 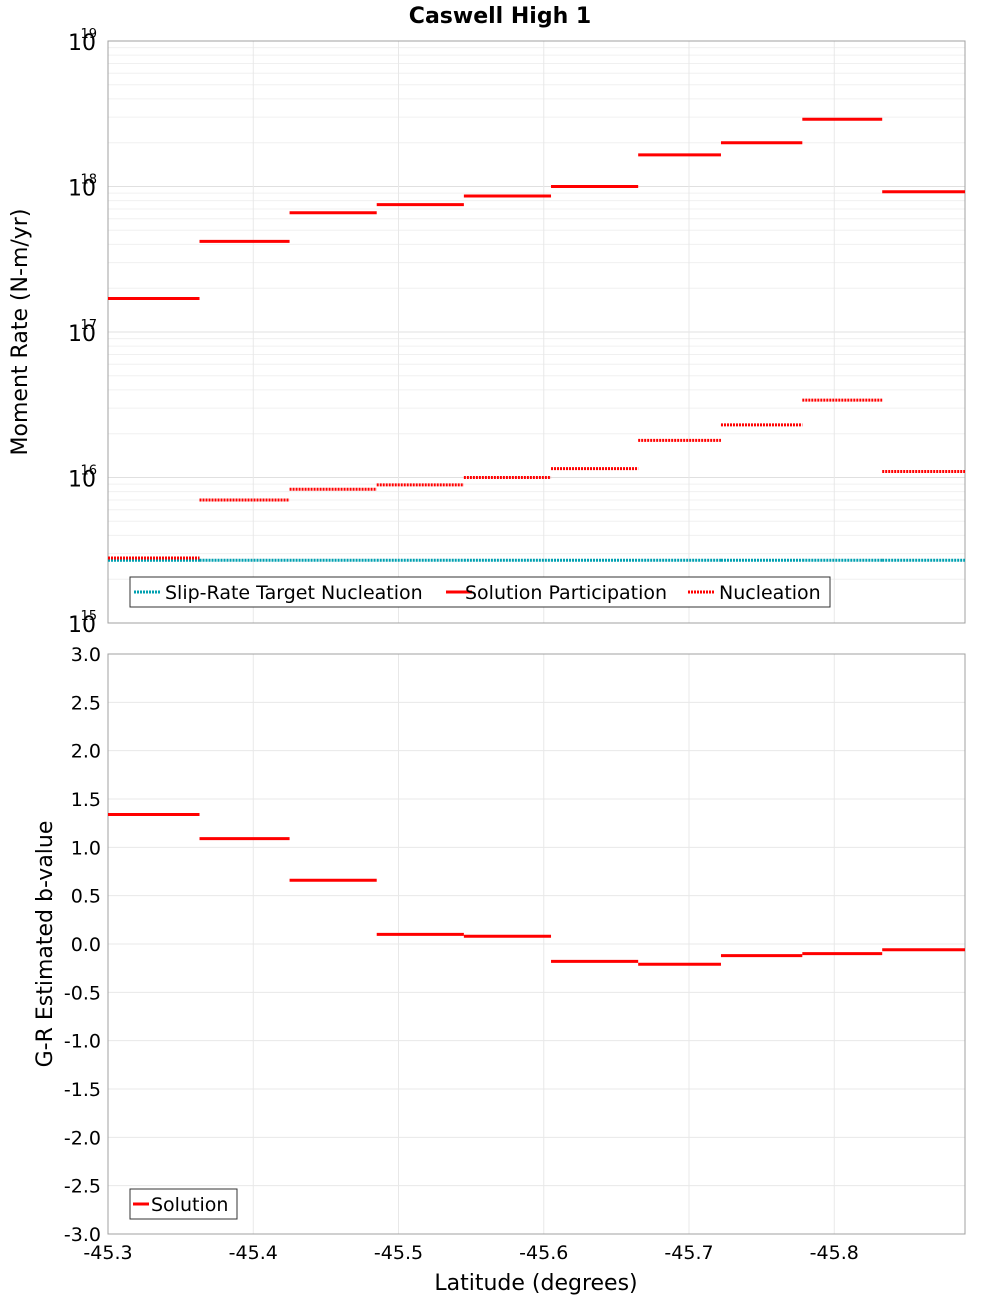 I want to click on top-y-tick-exponent: 15, so click(x=88, y=616).